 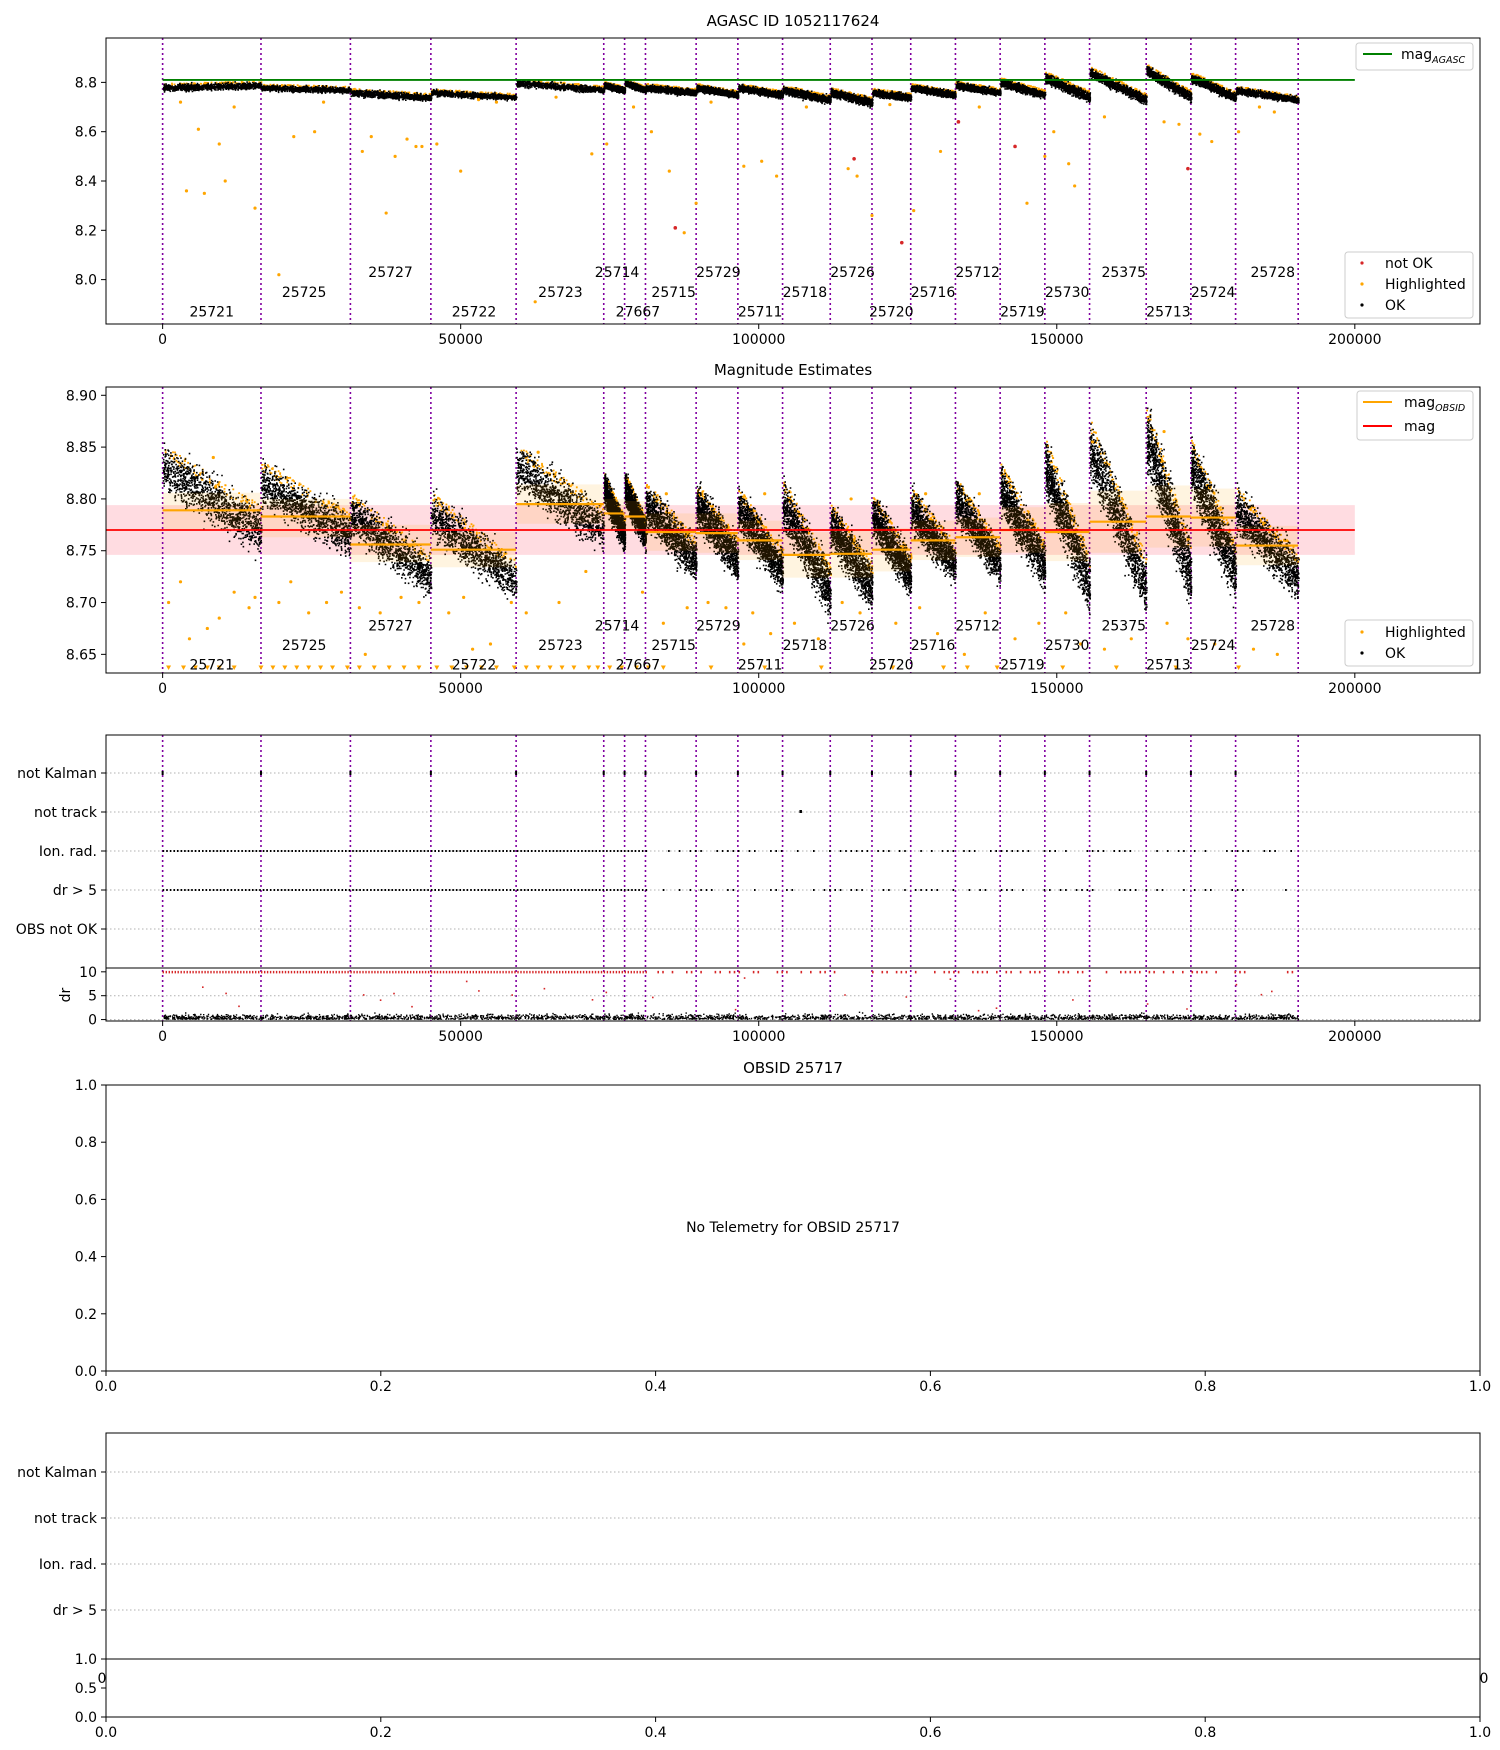 I want to click on y-tick-label: 0.0, so click(x=86, y=1718).